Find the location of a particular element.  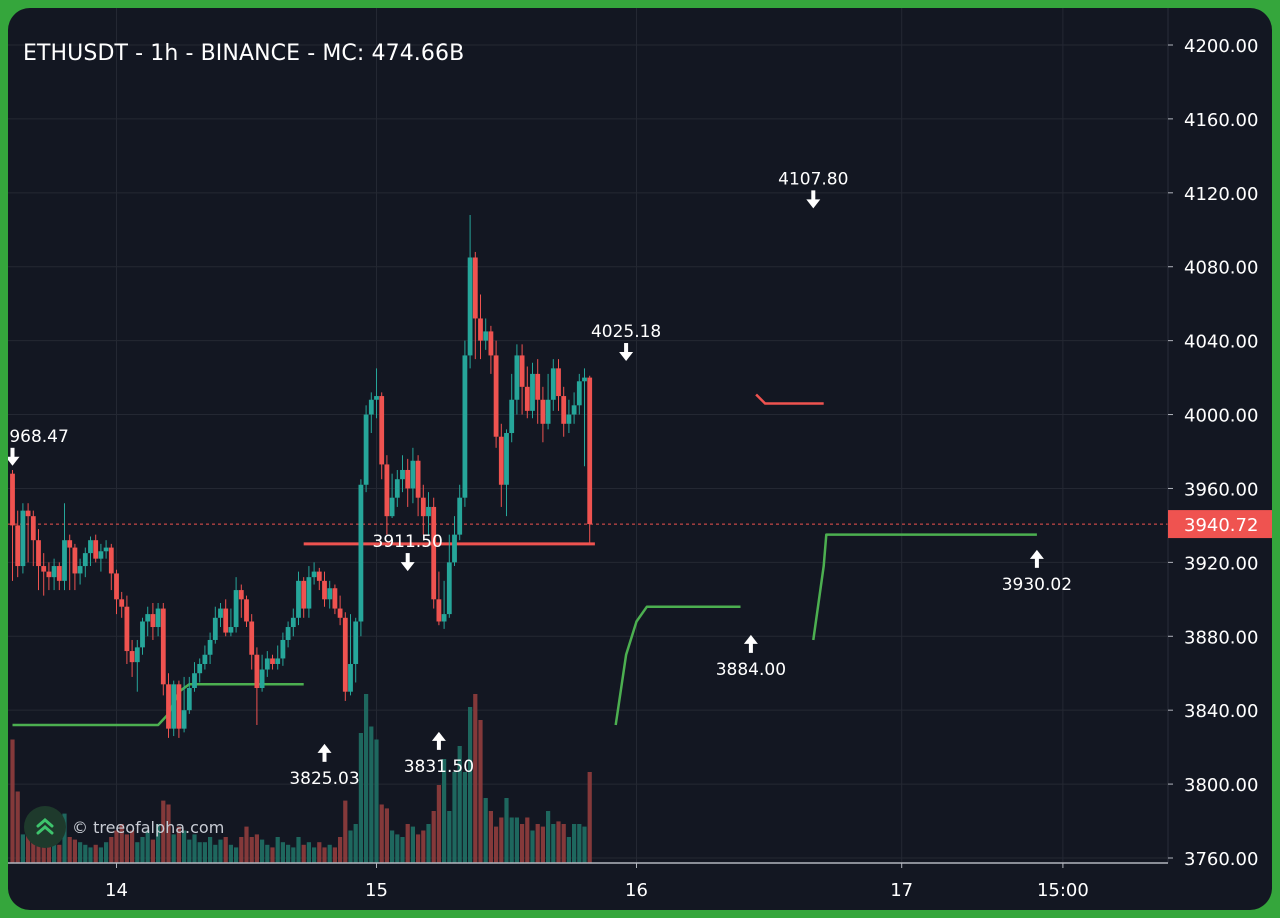

x-tick-label: 17 is located at coordinates (901, 890).